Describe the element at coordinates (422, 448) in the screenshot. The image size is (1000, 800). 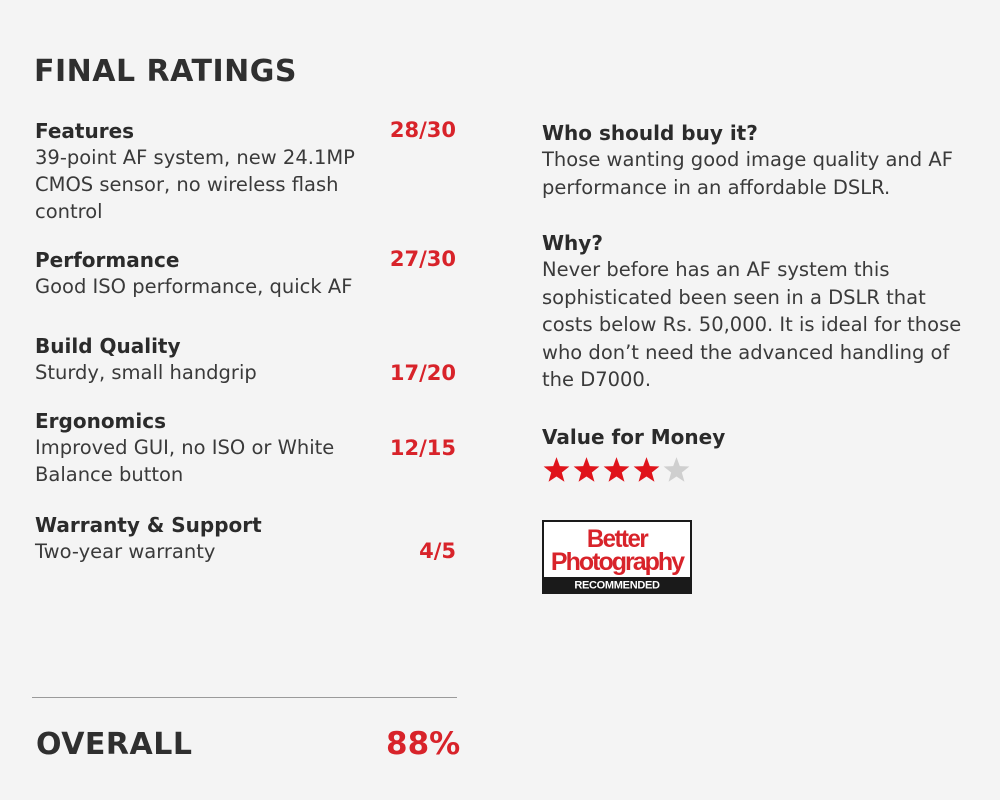
I see `rating-score: 12/15` at that location.